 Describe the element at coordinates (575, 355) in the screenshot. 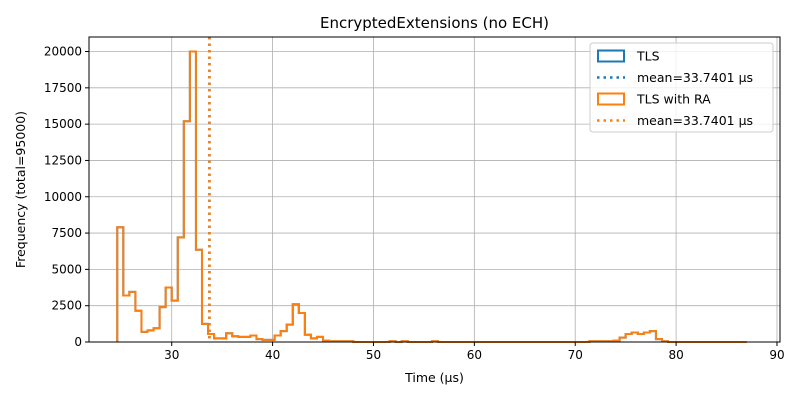

I see `x-tick-label: 70` at that location.